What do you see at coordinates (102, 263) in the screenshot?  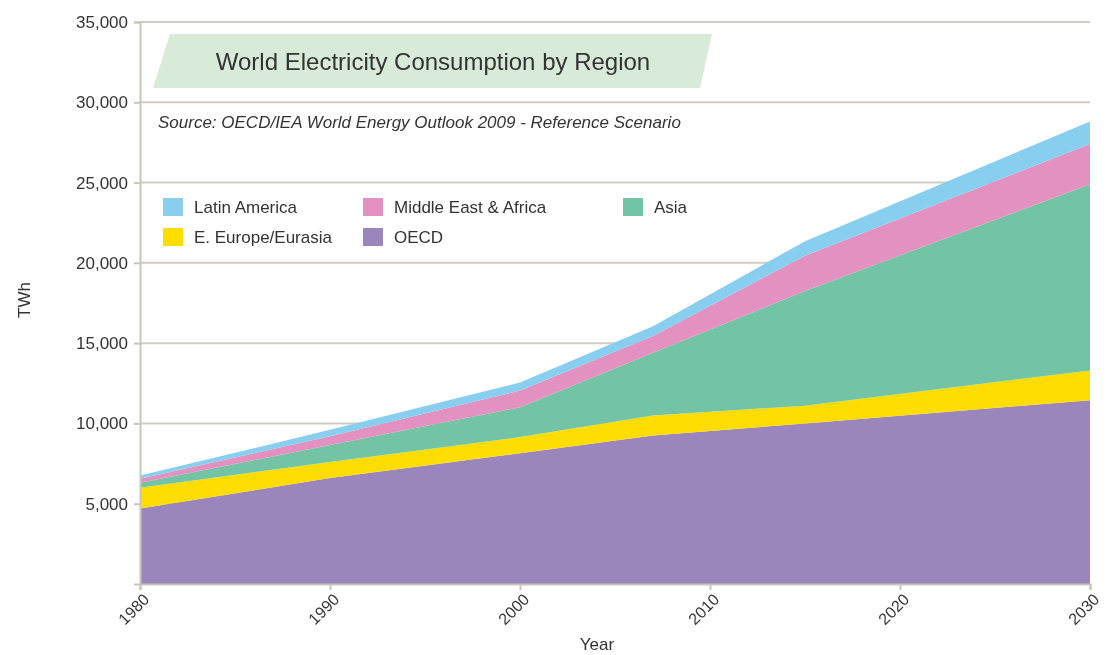 I see `y-tick-label: 20,000` at bounding box center [102, 263].